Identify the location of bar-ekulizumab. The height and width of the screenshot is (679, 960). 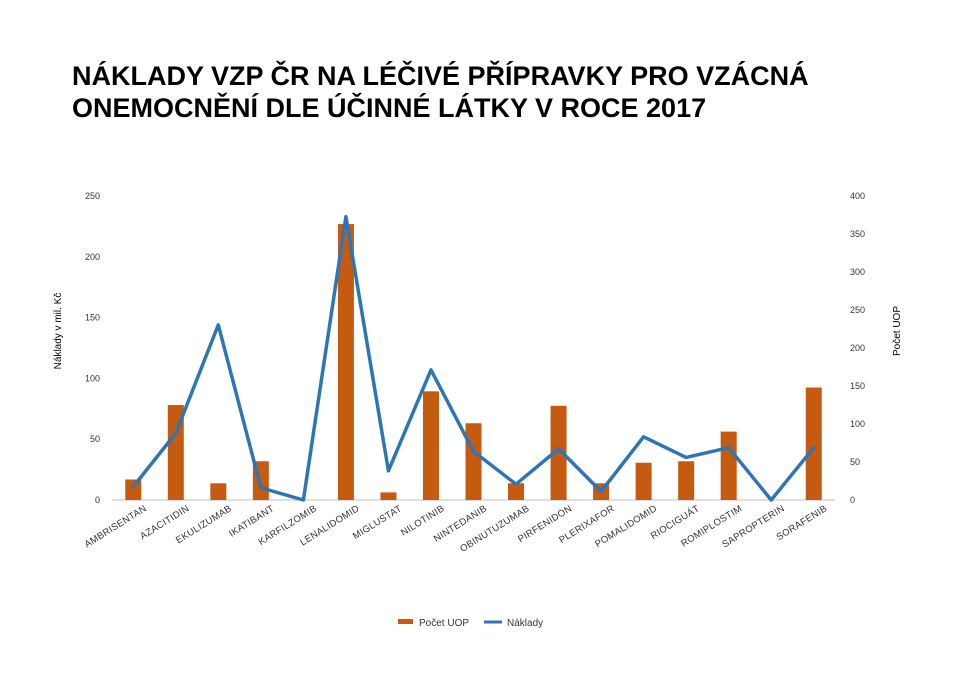
(218, 491).